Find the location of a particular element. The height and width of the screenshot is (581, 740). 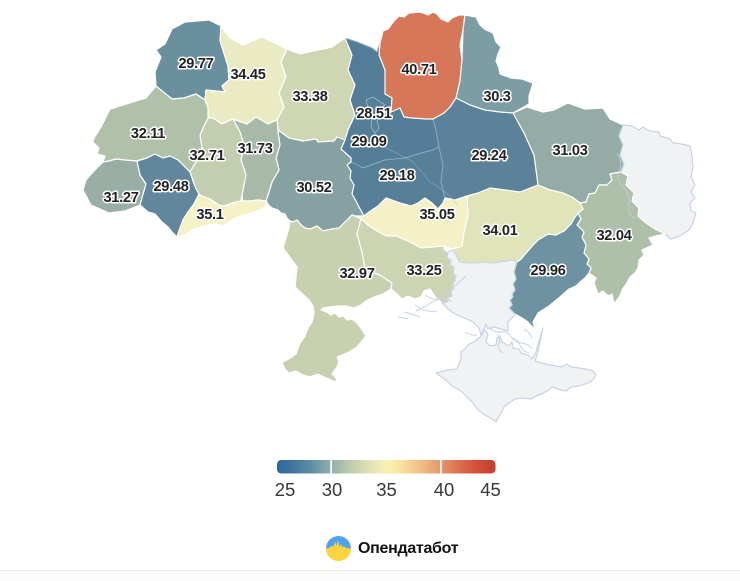

svg-text: 40 is located at coordinates (444, 489).